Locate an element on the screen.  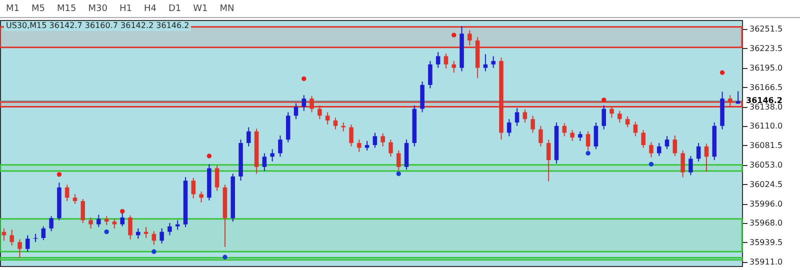
y-tick-label: 36053.0 is located at coordinates (766, 165).